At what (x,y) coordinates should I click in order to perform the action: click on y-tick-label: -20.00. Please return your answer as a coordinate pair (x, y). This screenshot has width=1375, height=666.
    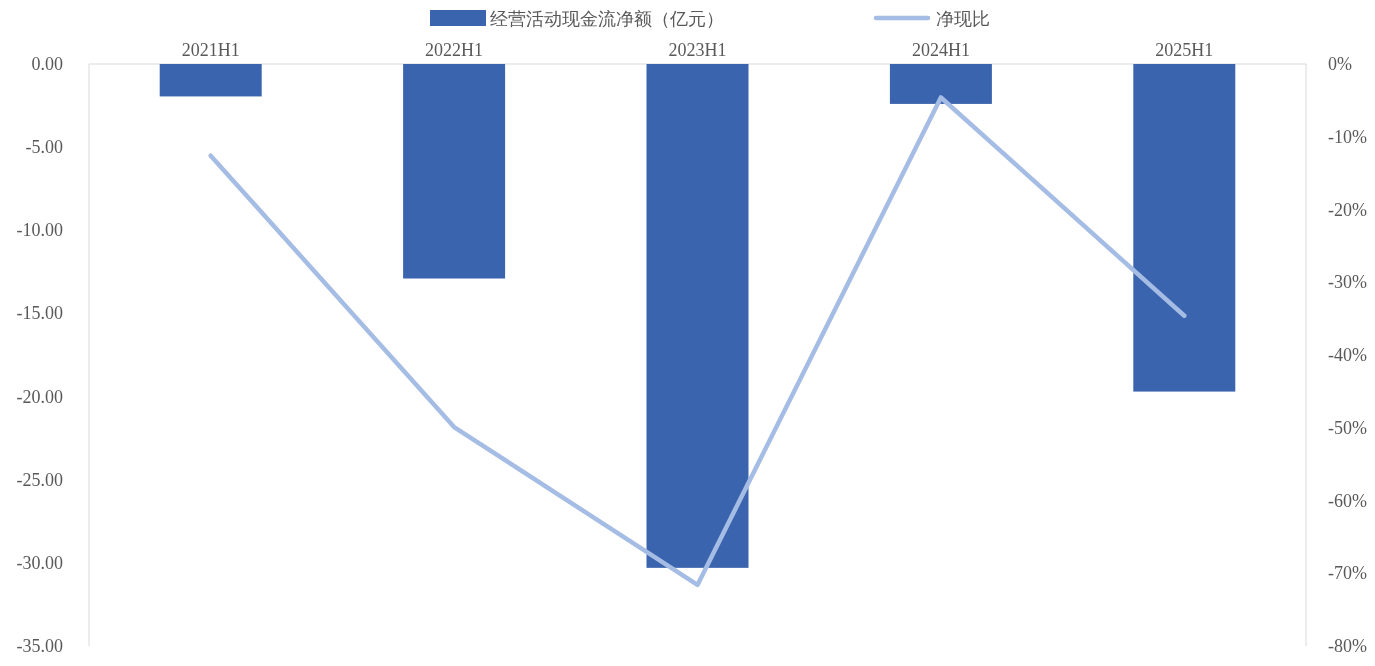
    Looking at the image, I should click on (39, 396).